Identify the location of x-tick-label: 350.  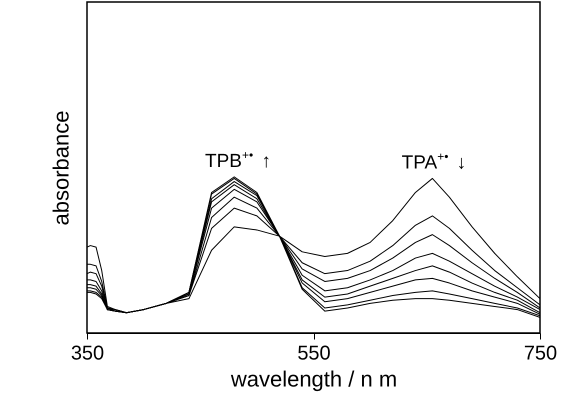
(87, 353).